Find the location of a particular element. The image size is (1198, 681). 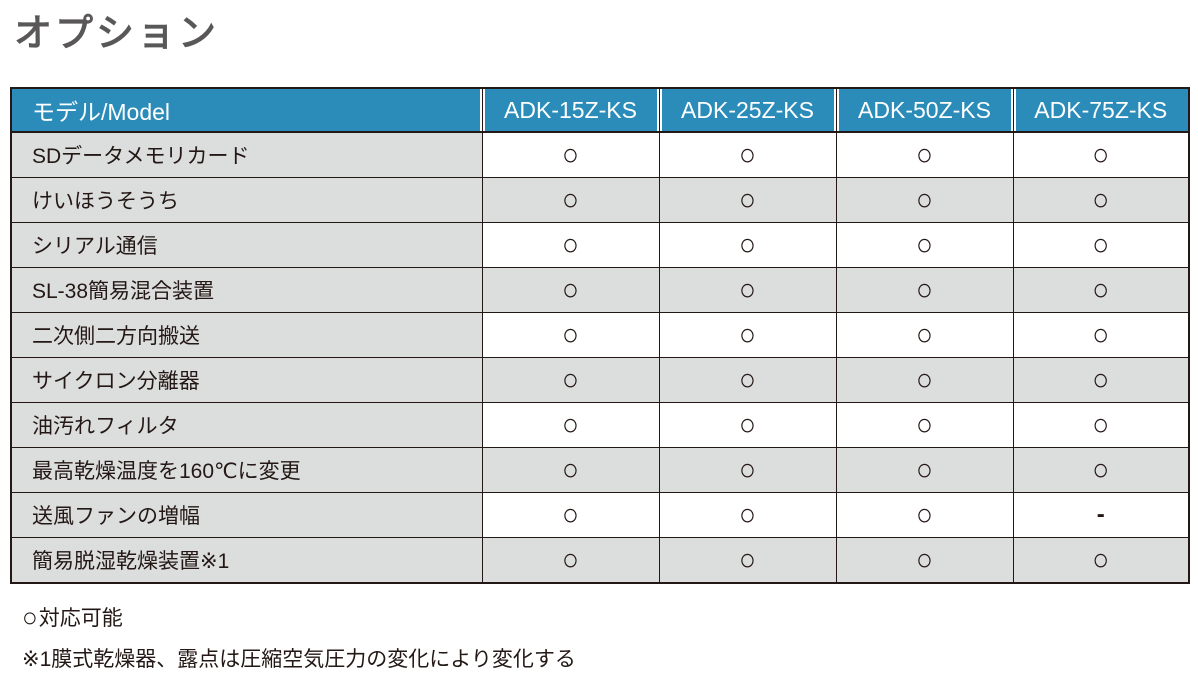

header-col-adk-25z-ks: ADK-25Z-KS is located at coordinates (747, 110).